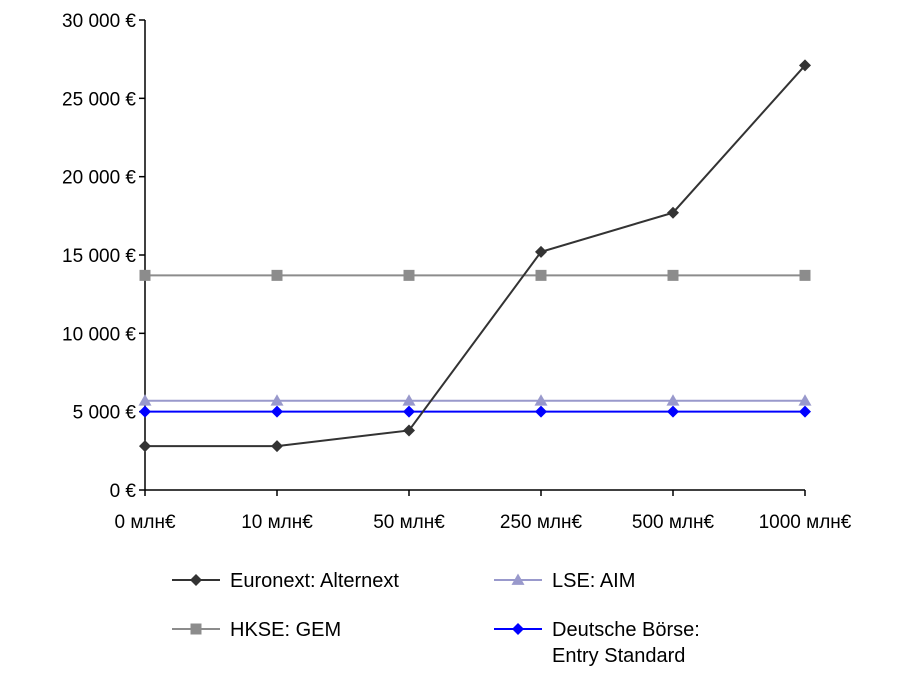 The height and width of the screenshot is (674, 897). I want to click on y-tick-label: 20 000 €, so click(99, 178).